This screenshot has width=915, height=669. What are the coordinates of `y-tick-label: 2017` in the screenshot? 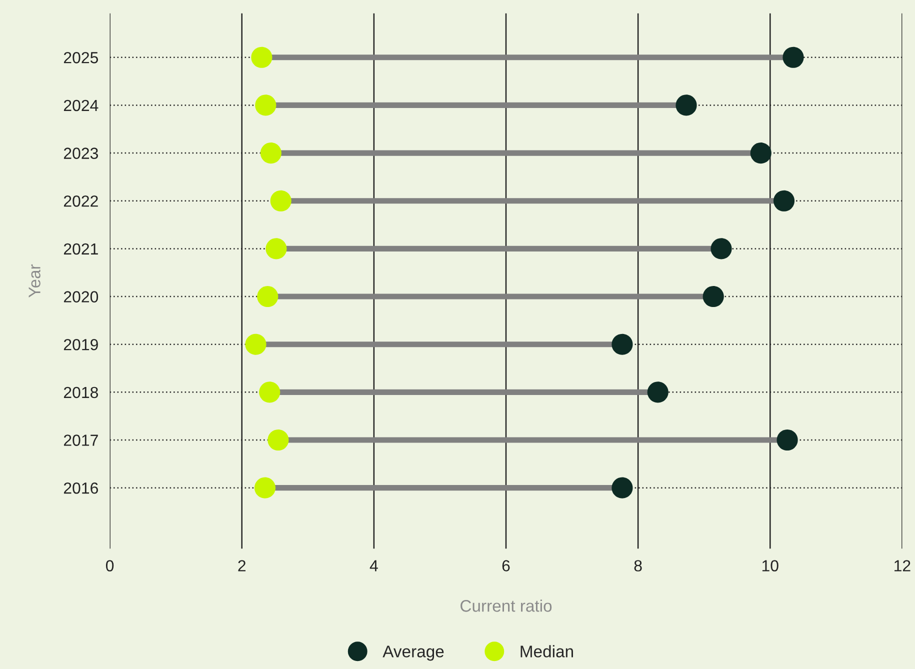 It's located at (81, 440).